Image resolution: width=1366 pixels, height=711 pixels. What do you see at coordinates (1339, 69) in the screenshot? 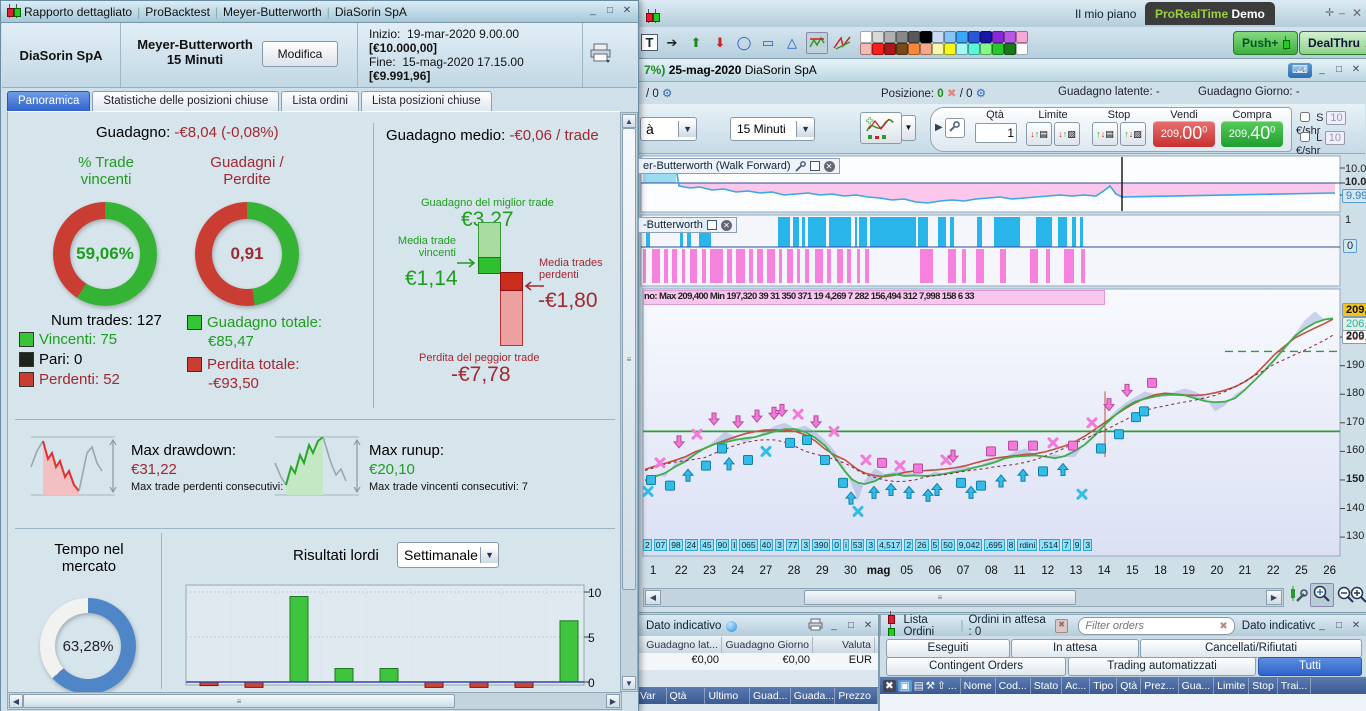
I see `chart-maximize-icon: □` at bounding box center [1339, 69].